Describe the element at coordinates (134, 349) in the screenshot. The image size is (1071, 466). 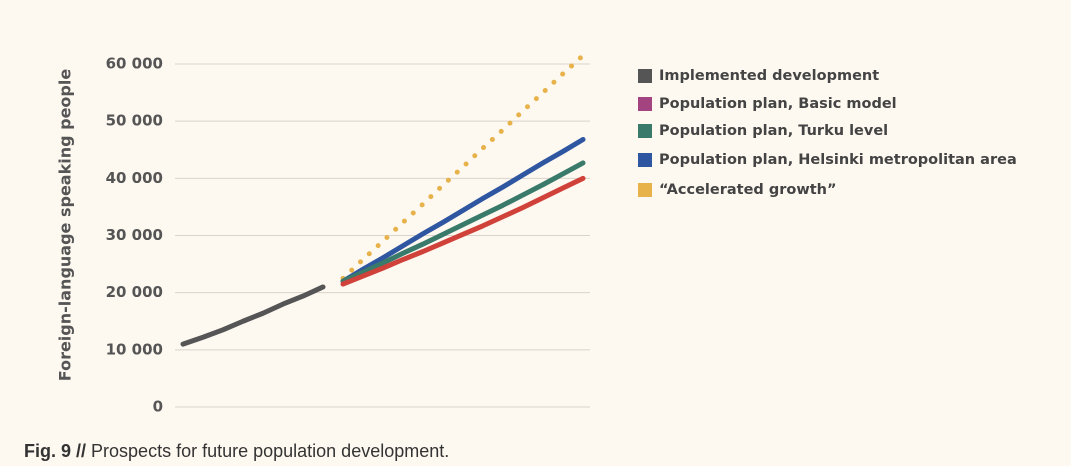
I see `y-tick-label: 10 000` at that location.